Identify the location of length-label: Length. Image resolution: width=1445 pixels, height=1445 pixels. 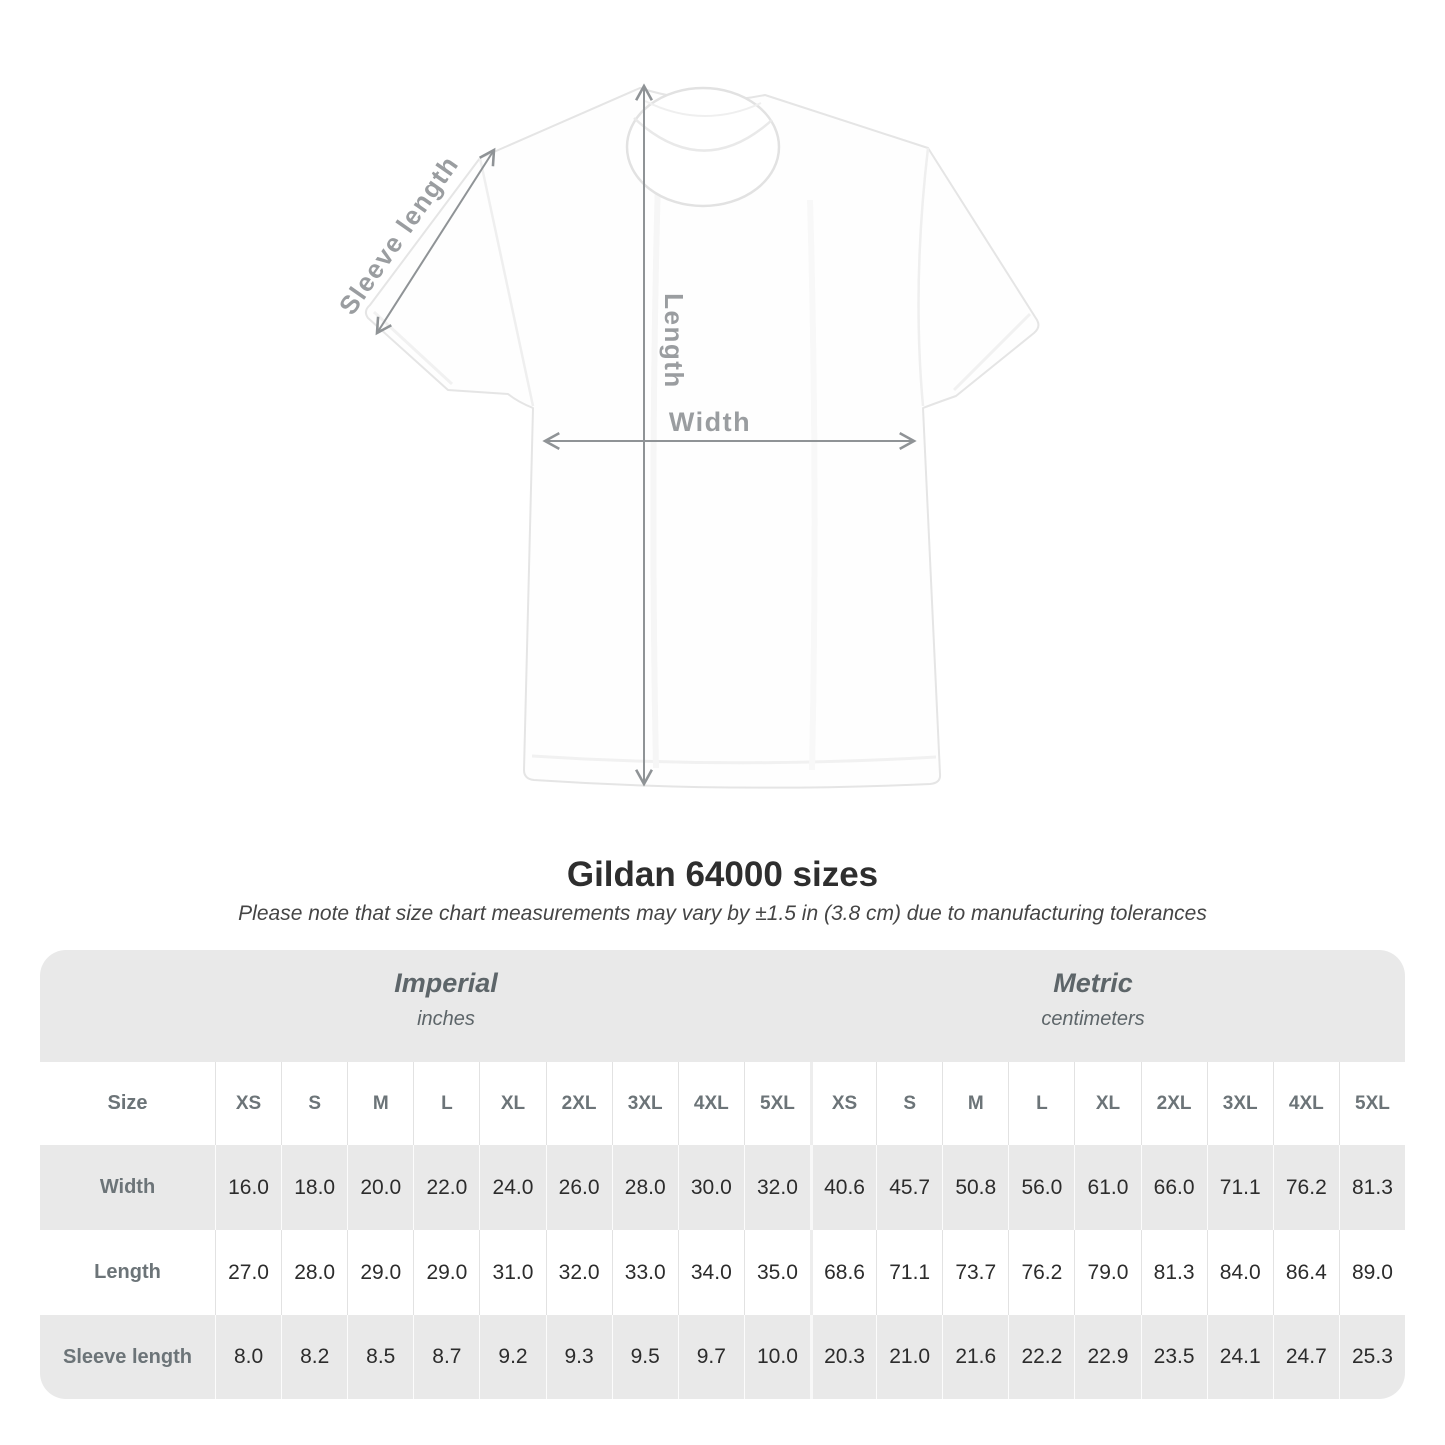
(674, 341).